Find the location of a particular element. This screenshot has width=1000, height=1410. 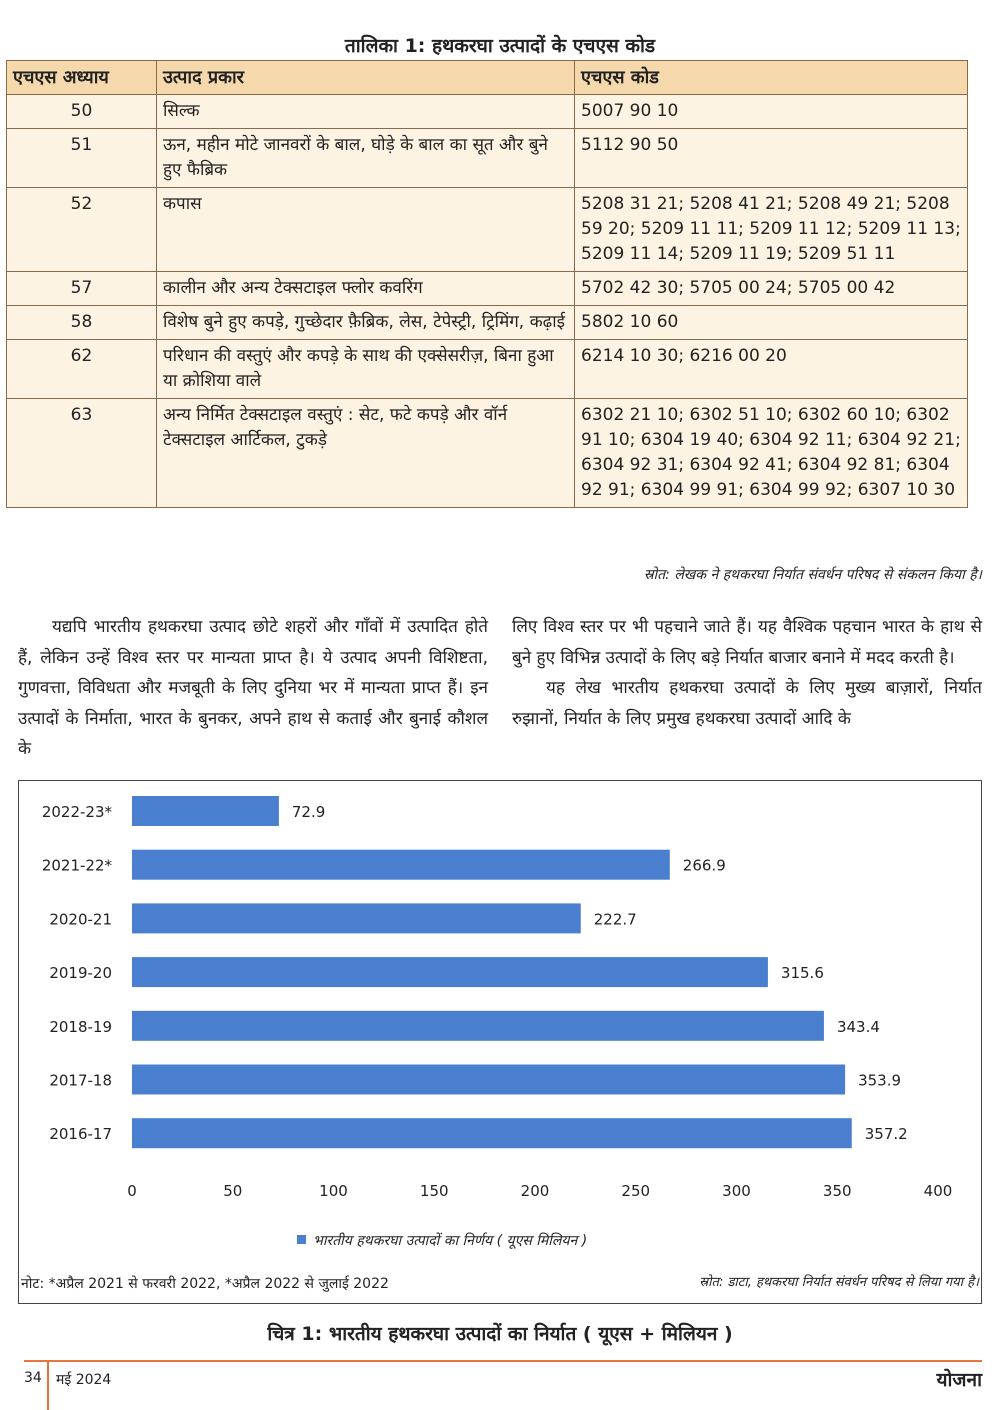

cell-hs-code: 5112 90 50 is located at coordinates (771, 158).